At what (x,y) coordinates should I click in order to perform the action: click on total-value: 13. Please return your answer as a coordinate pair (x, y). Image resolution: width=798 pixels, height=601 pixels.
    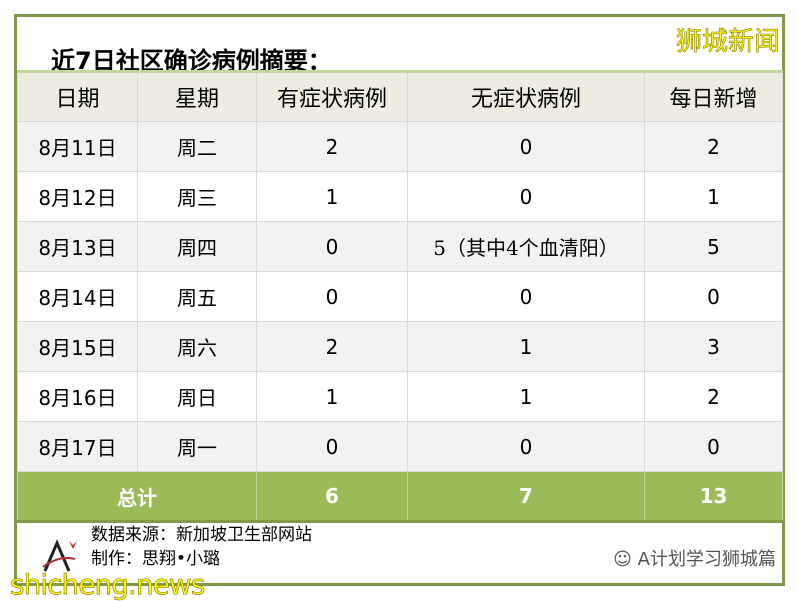
    Looking at the image, I should click on (713, 497).